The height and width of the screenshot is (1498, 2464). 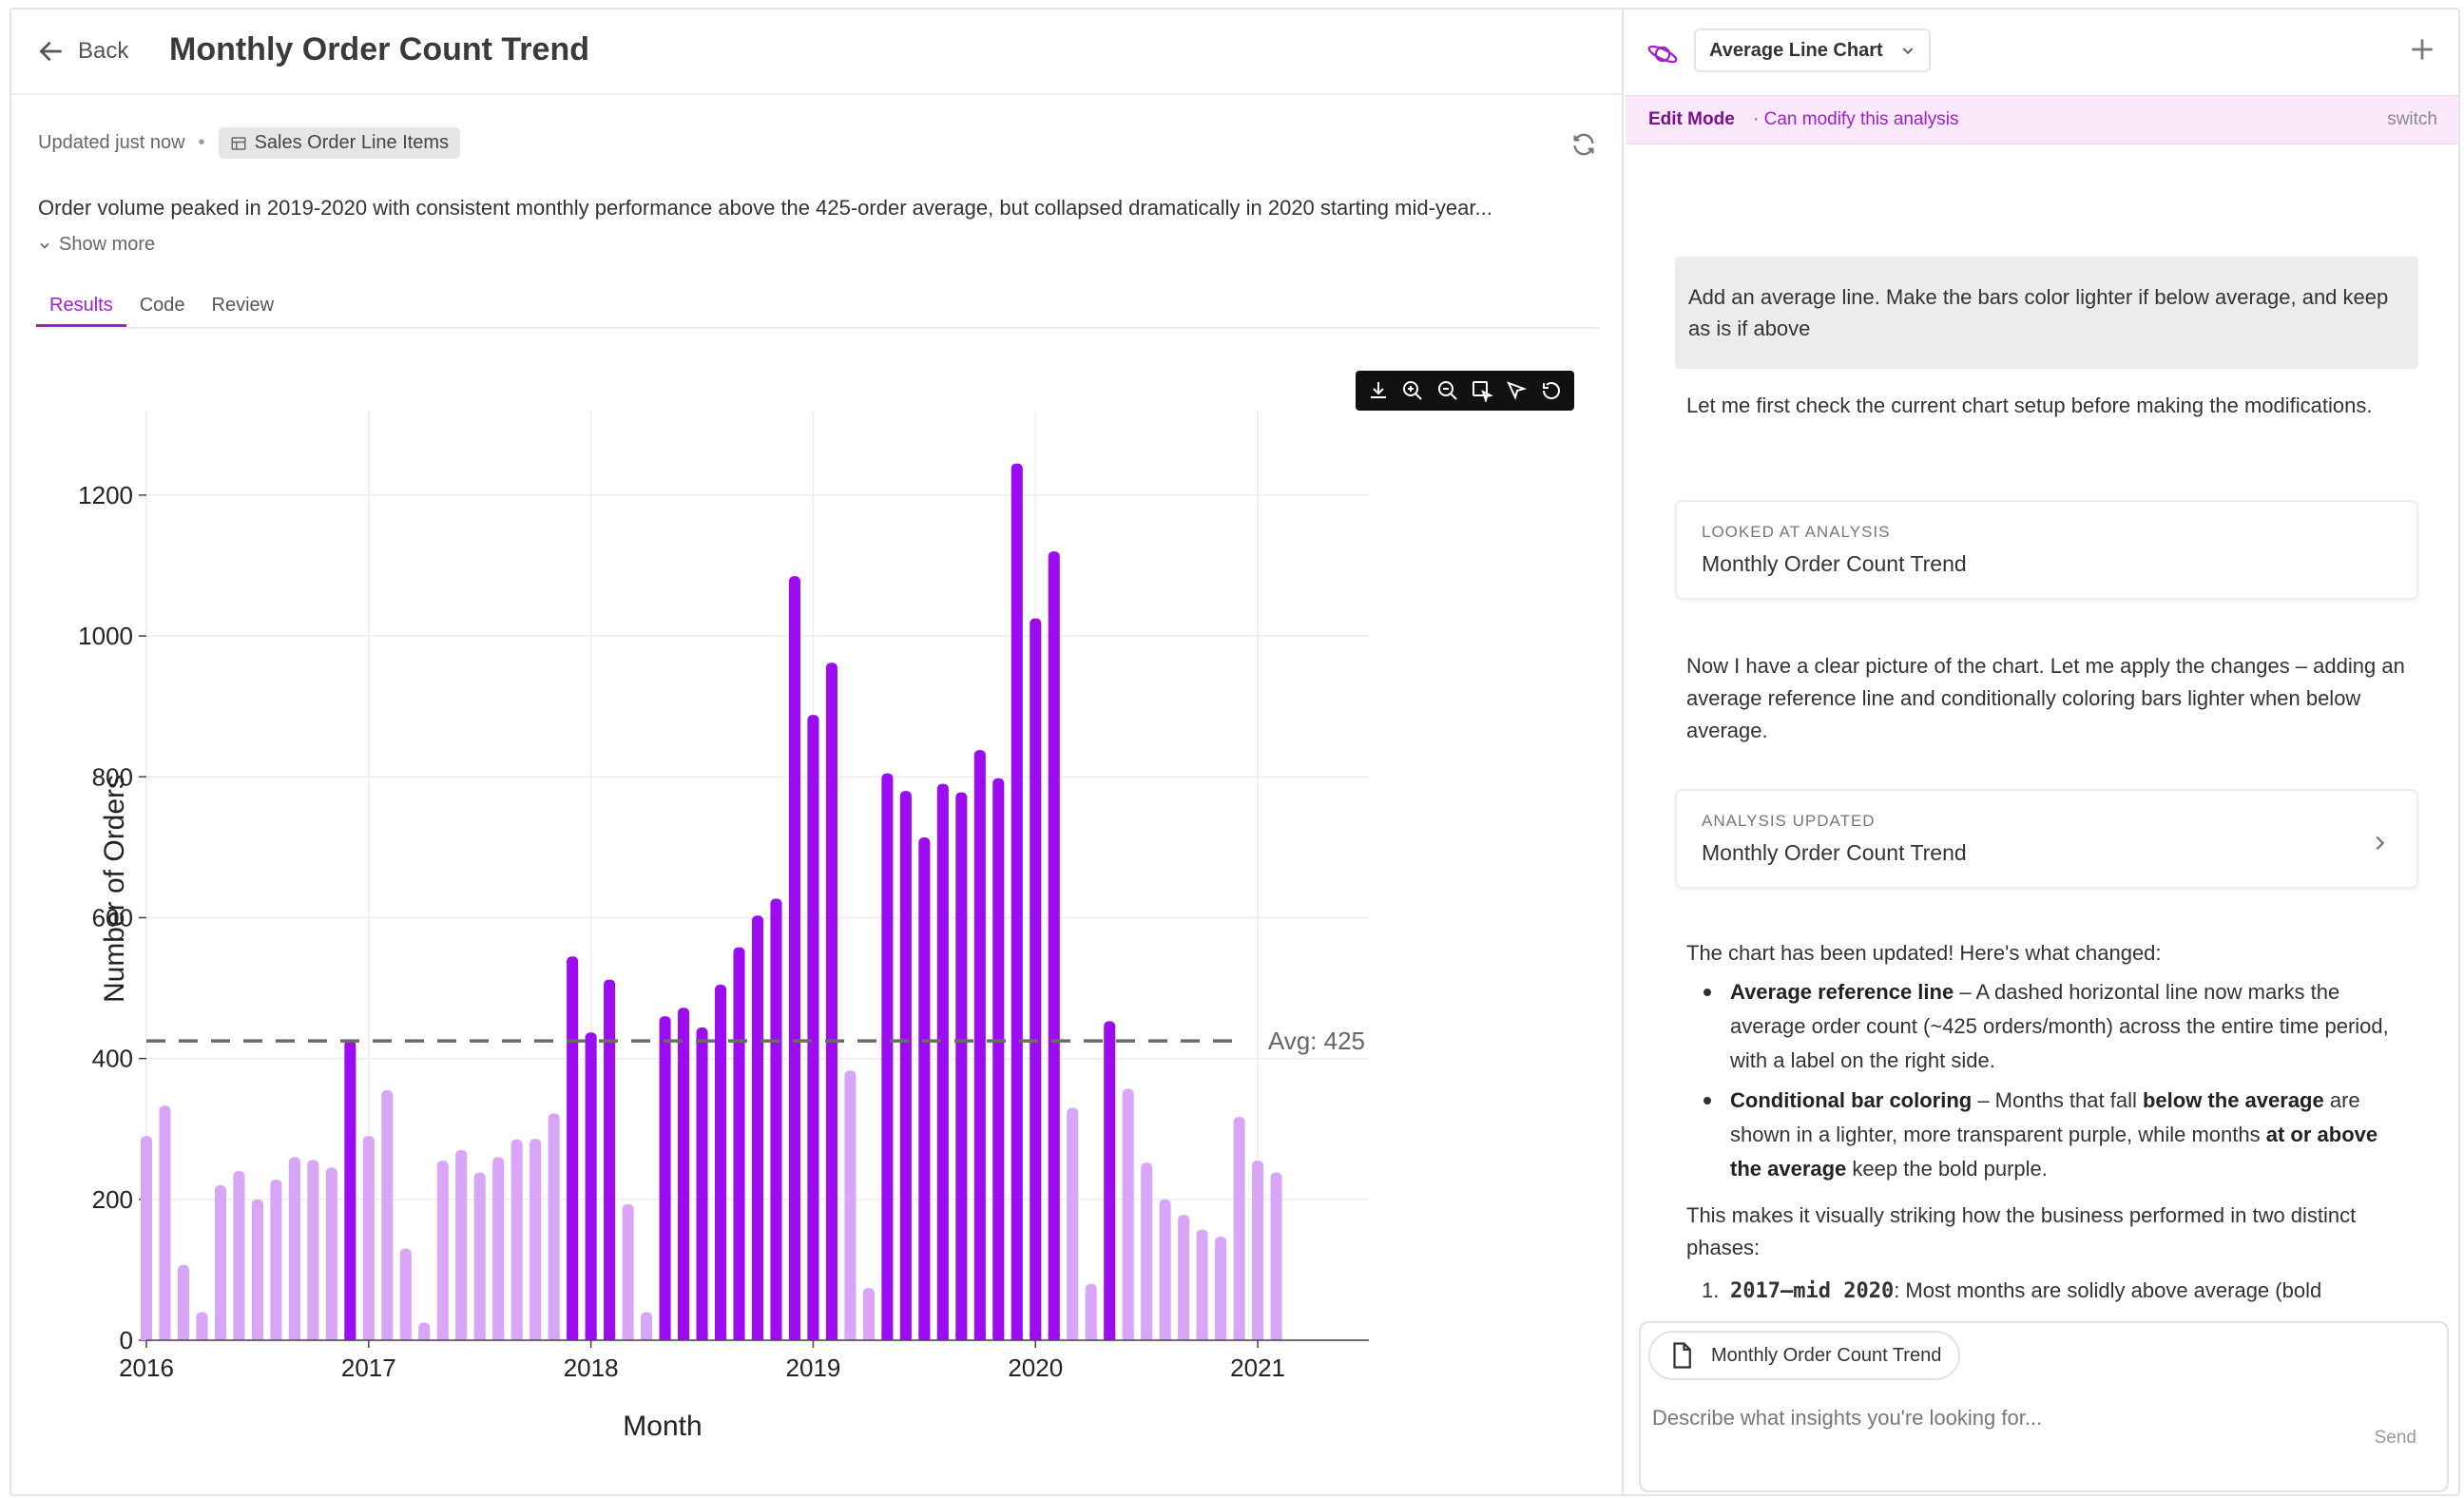 What do you see at coordinates (1378, 390) in the screenshot?
I see `download-icon` at bounding box center [1378, 390].